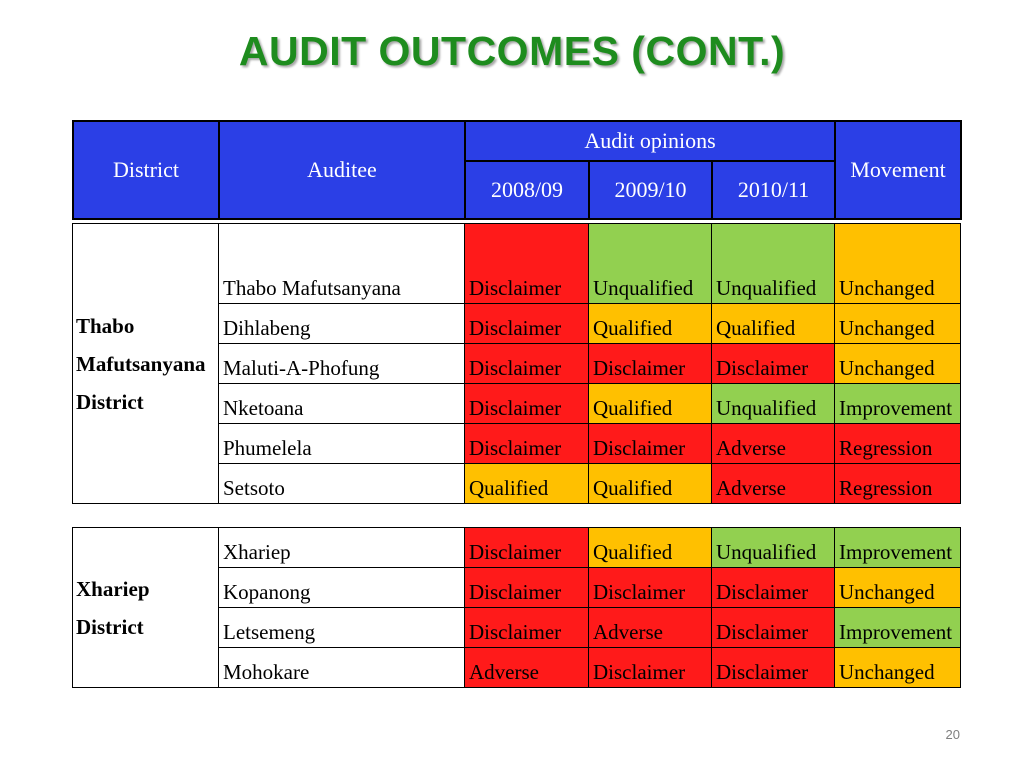  Describe the element at coordinates (898, 170) in the screenshot. I see `header-movement: Movement` at that location.